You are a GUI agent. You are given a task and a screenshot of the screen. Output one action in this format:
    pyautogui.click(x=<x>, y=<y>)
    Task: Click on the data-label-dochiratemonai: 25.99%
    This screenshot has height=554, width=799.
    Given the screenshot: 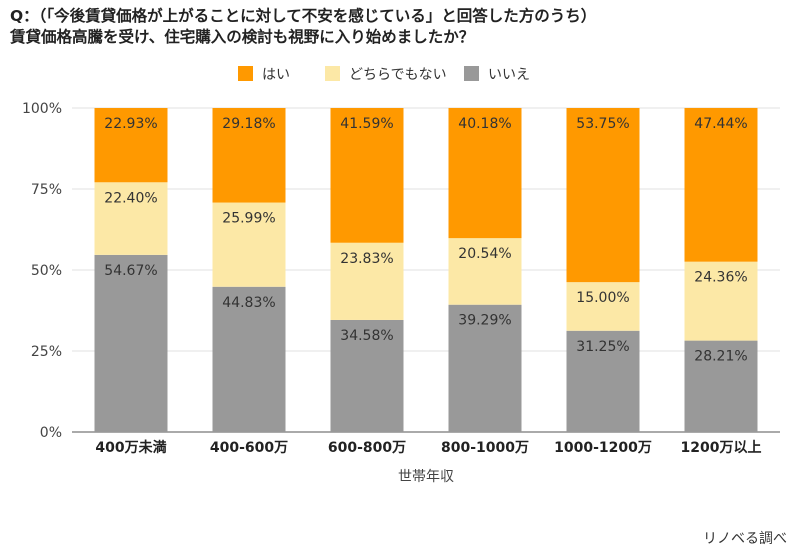 What is the action you would take?
    pyautogui.click(x=248, y=219)
    